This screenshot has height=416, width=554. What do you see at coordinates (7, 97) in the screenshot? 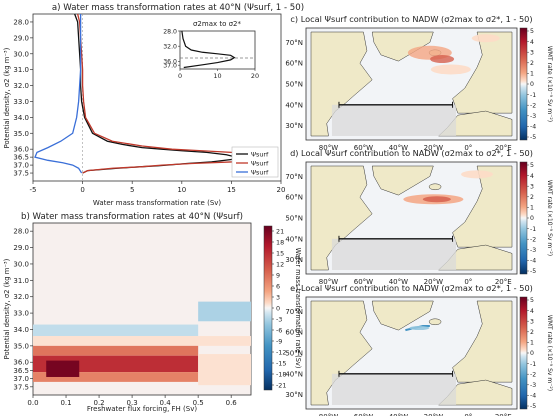
I see `panel-a-ylabel: Potential density, σ2 (kg m⁻³)` at bounding box center [7, 97].